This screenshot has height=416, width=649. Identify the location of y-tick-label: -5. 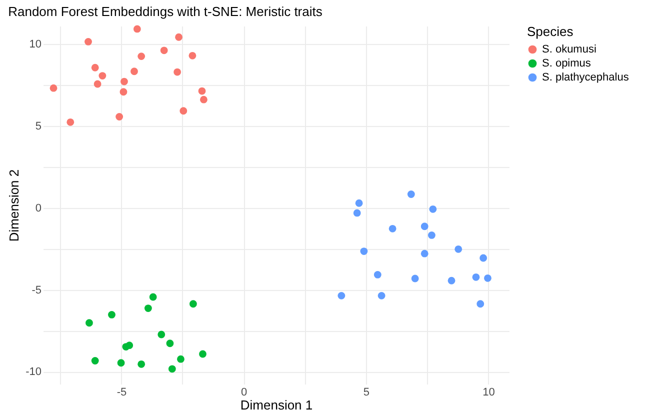
(37, 290).